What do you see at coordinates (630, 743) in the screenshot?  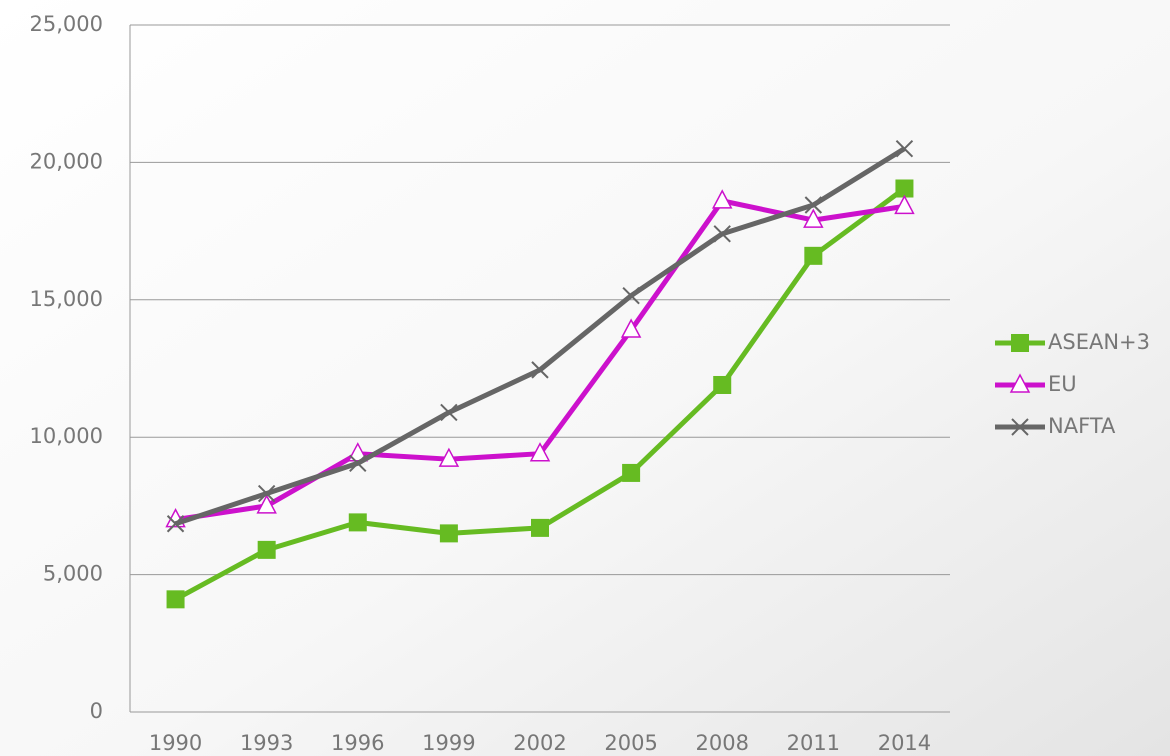 I see `x-tick-label: 2005` at bounding box center [630, 743].